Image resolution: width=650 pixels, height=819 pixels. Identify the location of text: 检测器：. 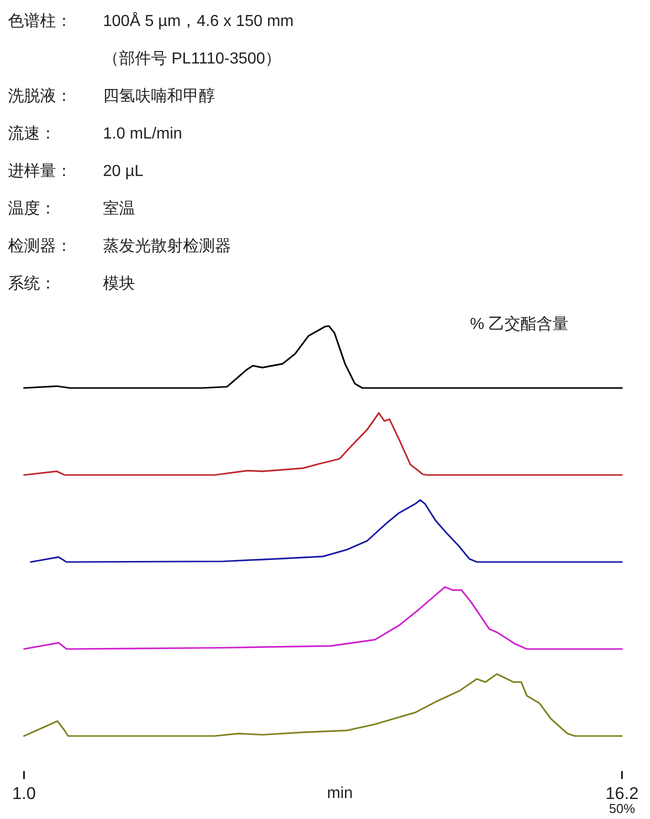
(40, 246).